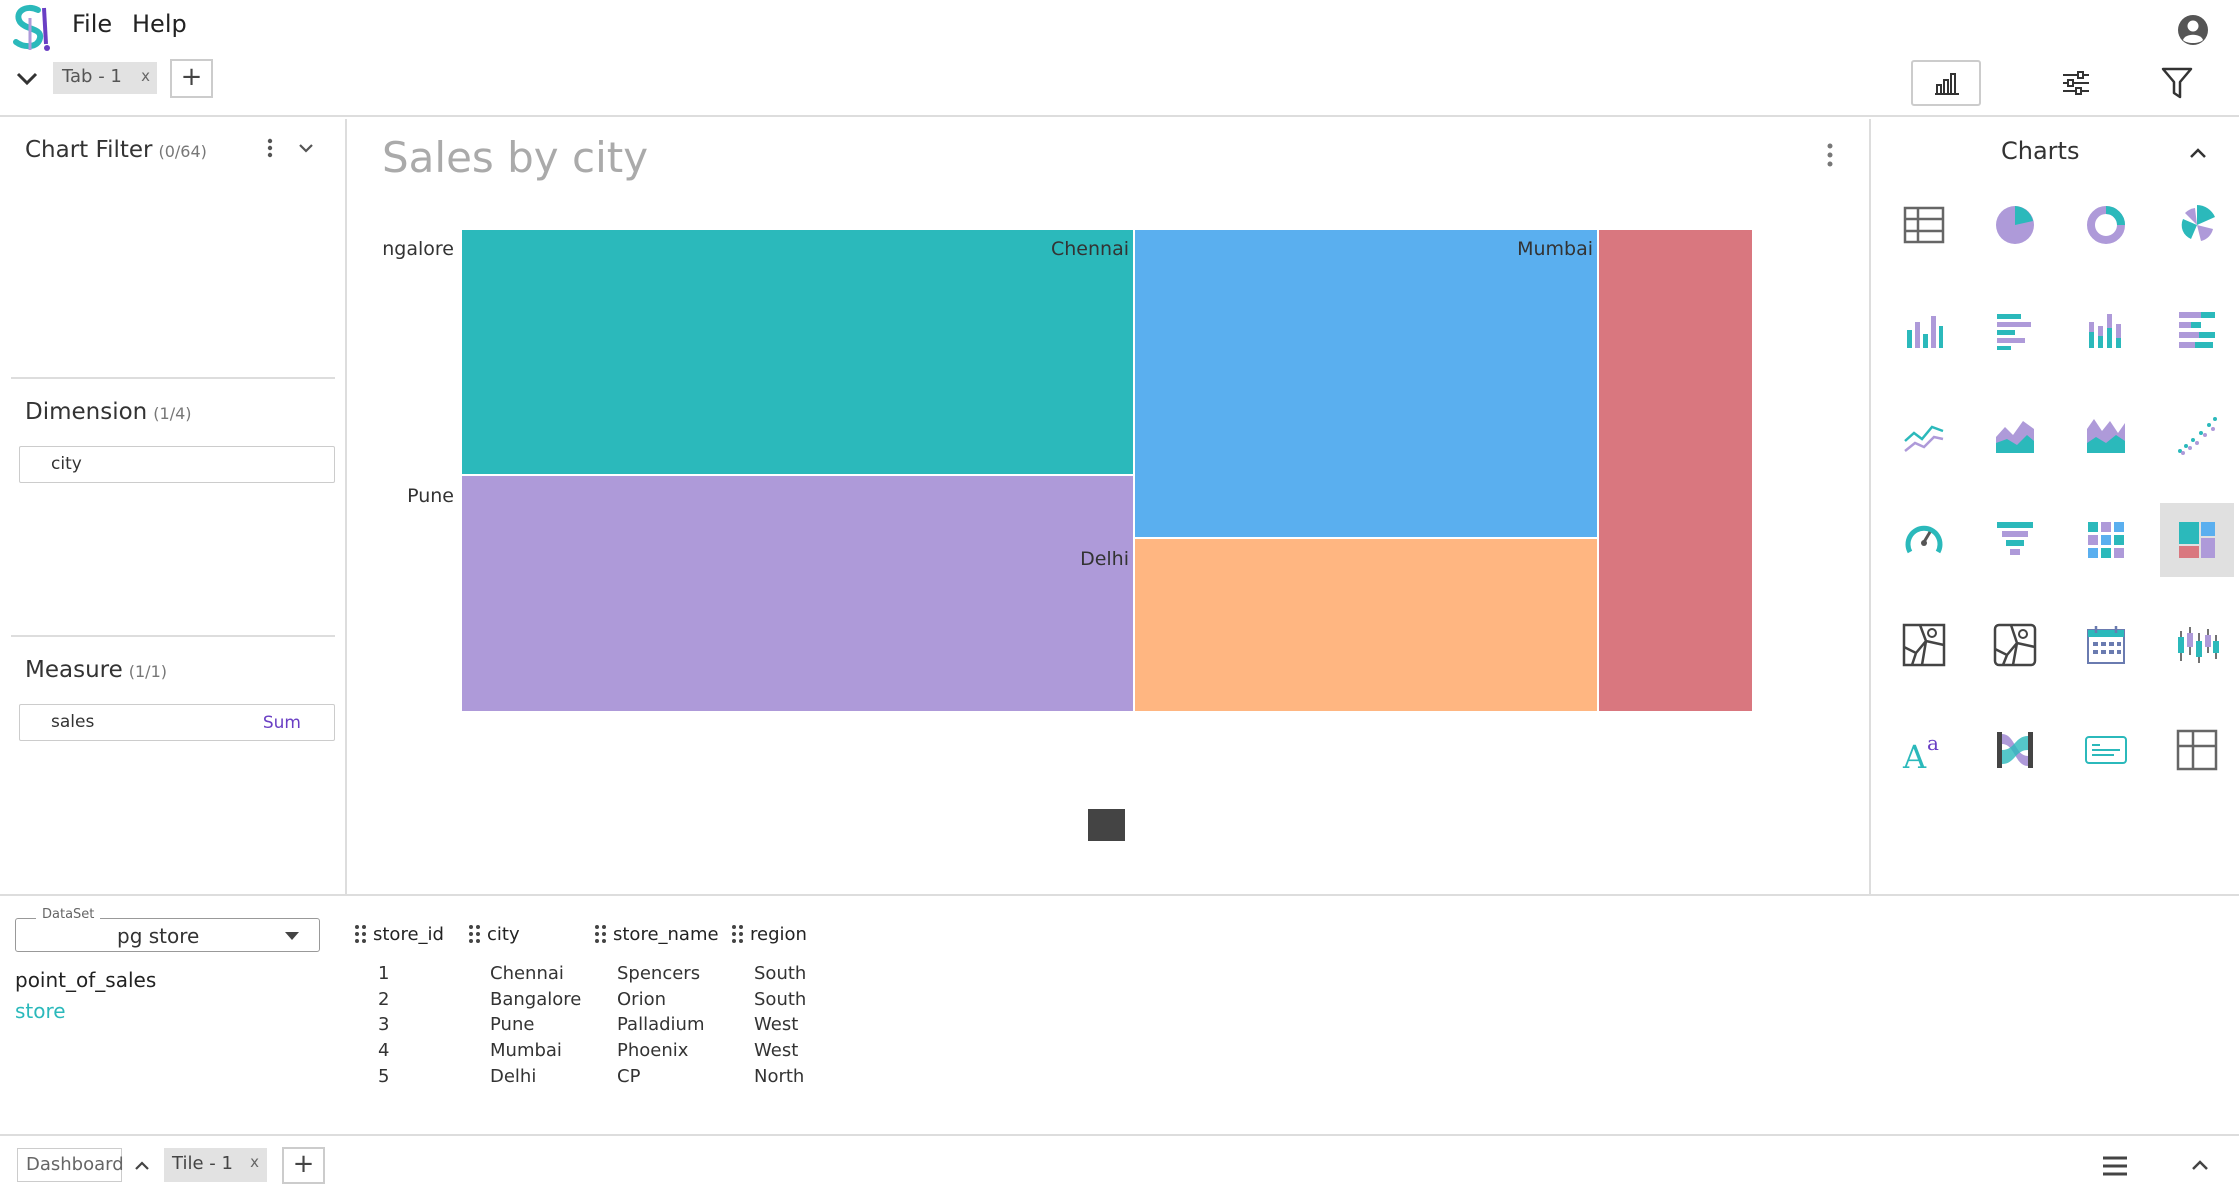 Image resolution: width=2239 pixels, height=1195 pixels. Describe the element at coordinates (281, 723) in the screenshot. I see `aggregation-selector: Sum` at that location.